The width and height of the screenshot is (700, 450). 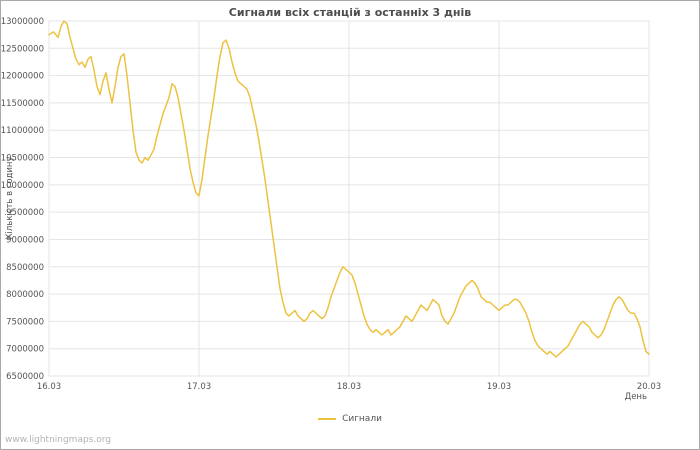 What do you see at coordinates (25, 268) in the screenshot?
I see `y-tick-label: 8500000` at bounding box center [25, 268].